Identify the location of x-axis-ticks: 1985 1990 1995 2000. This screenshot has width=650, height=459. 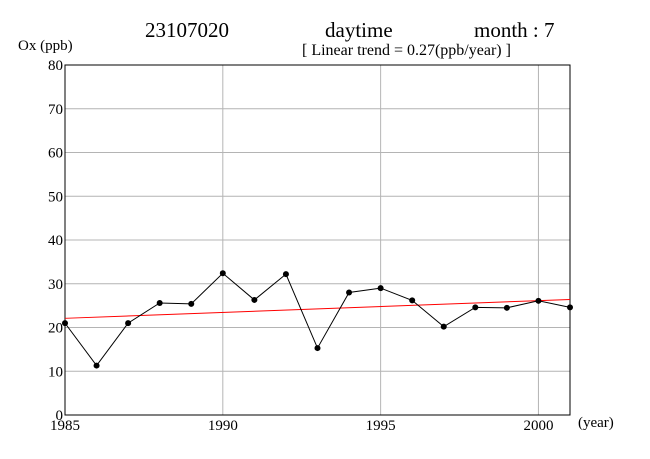
(301, 426).